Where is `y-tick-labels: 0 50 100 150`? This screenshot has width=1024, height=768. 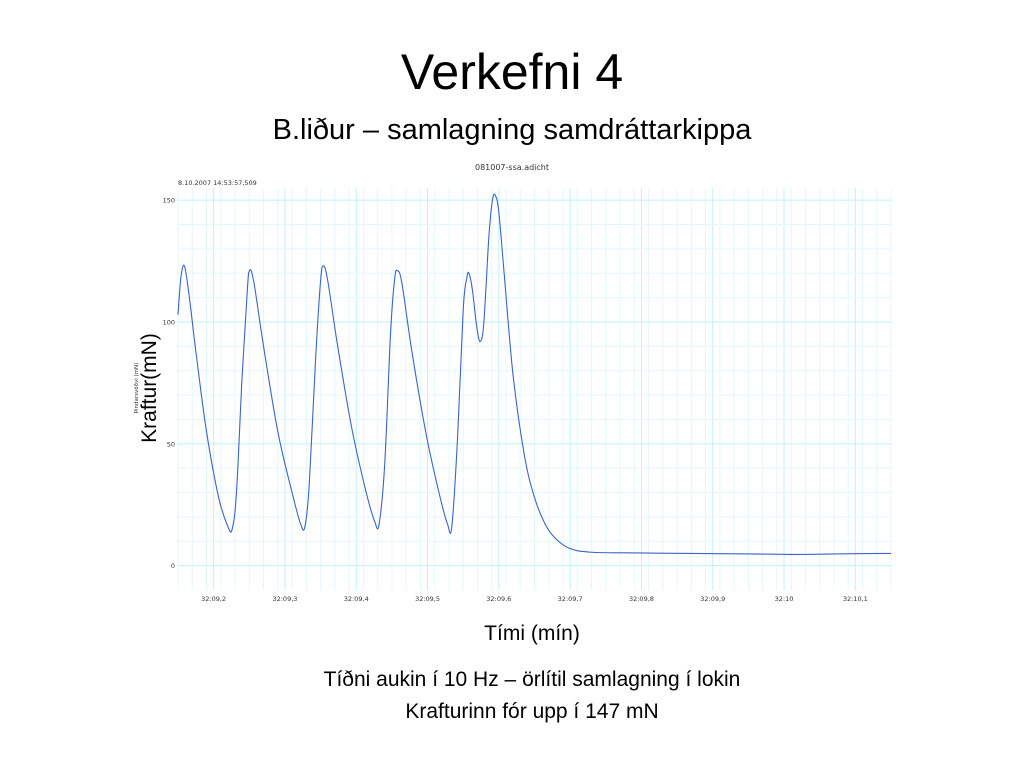
y-tick-labels: 0 50 100 150 is located at coordinates (169, 383).